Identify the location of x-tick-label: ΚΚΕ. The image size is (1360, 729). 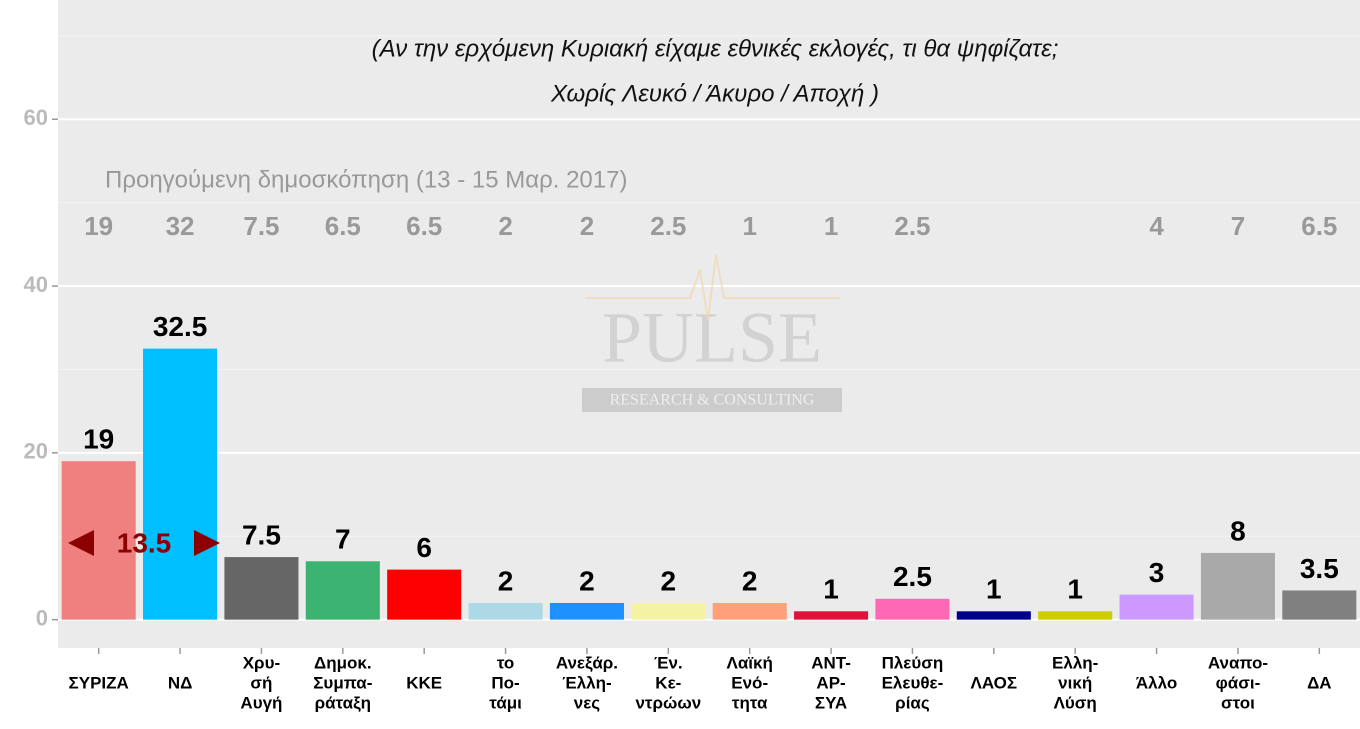
(424, 682).